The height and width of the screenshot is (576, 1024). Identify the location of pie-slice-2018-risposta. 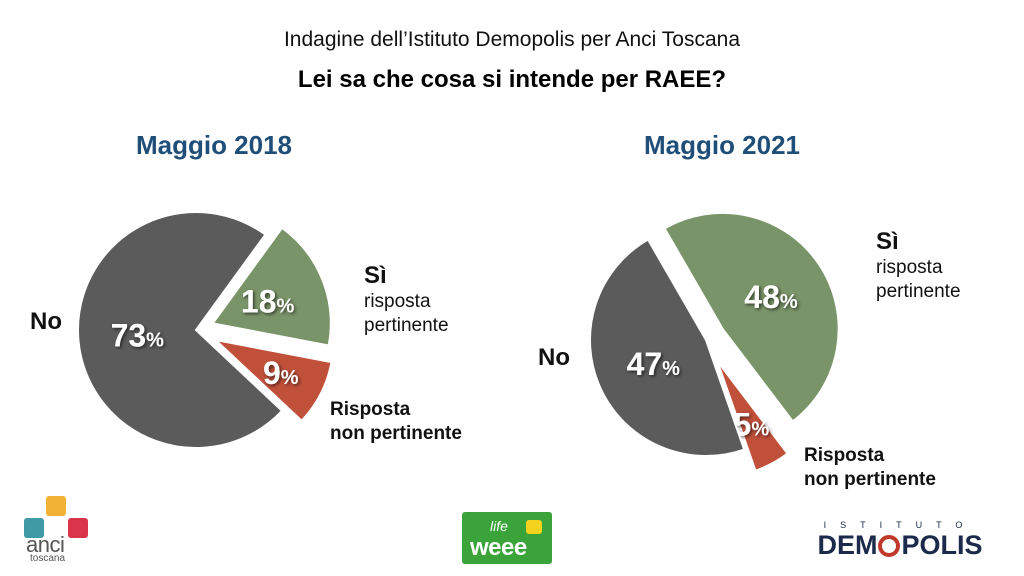
(272, 380).